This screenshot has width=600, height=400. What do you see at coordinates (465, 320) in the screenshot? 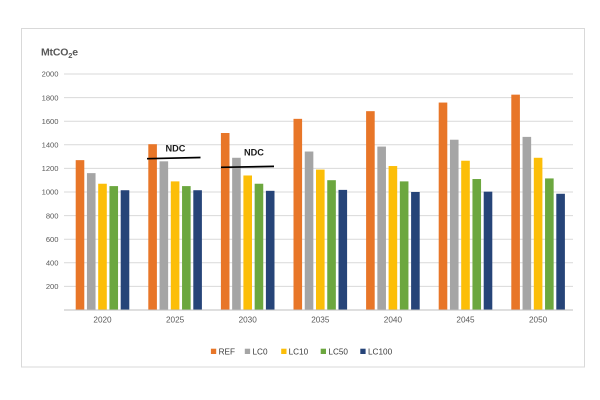
I see `svg-text: 2045` at bounding box center [465, 320].